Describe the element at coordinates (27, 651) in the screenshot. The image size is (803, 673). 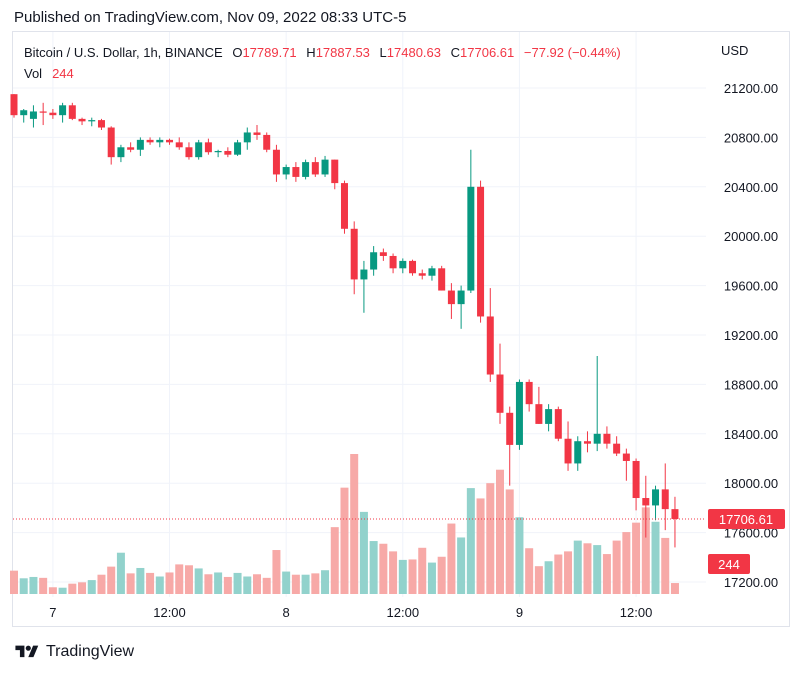
I see `tradingview-logo-icon` at that location.